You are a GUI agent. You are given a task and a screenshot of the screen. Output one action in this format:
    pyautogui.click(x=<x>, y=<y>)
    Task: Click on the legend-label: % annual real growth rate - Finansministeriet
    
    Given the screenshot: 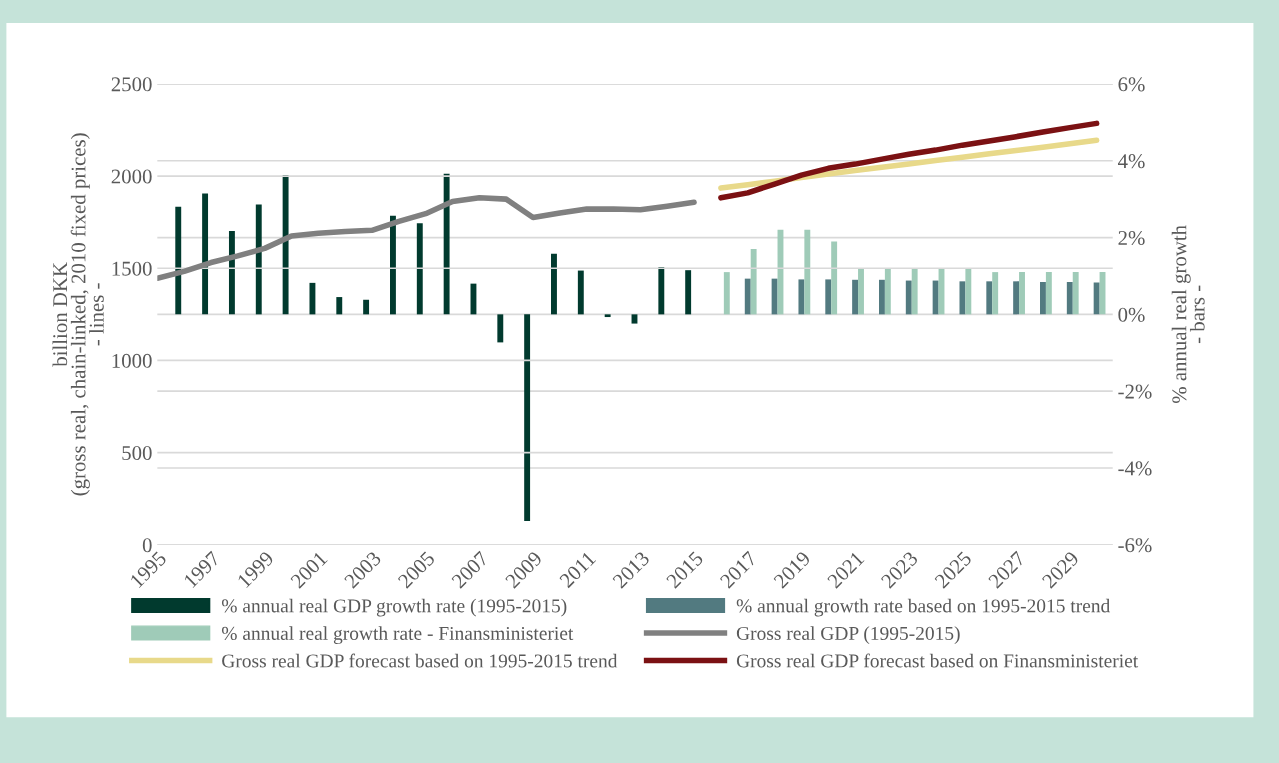 What is the action you would take?
    pyautogui.click(x=397, y=635)
    